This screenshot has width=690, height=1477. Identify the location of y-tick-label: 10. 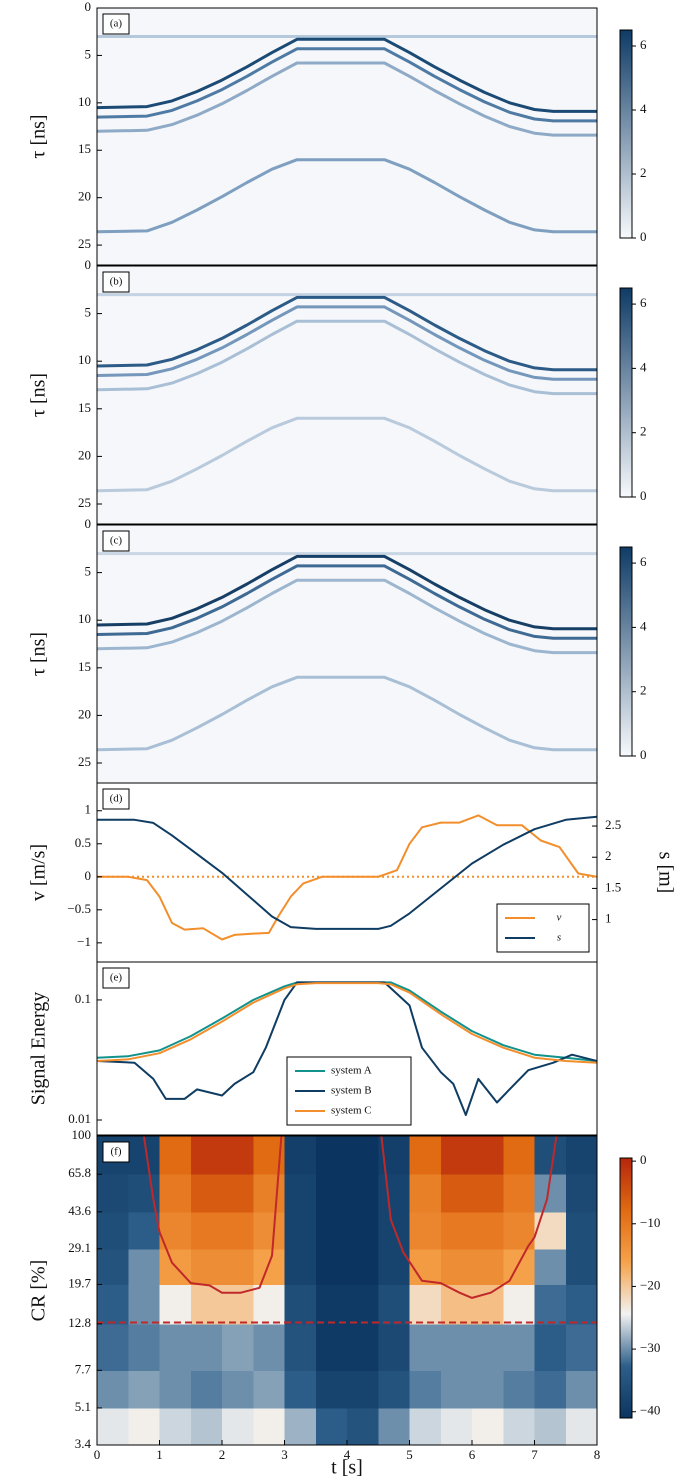
(84, 101).